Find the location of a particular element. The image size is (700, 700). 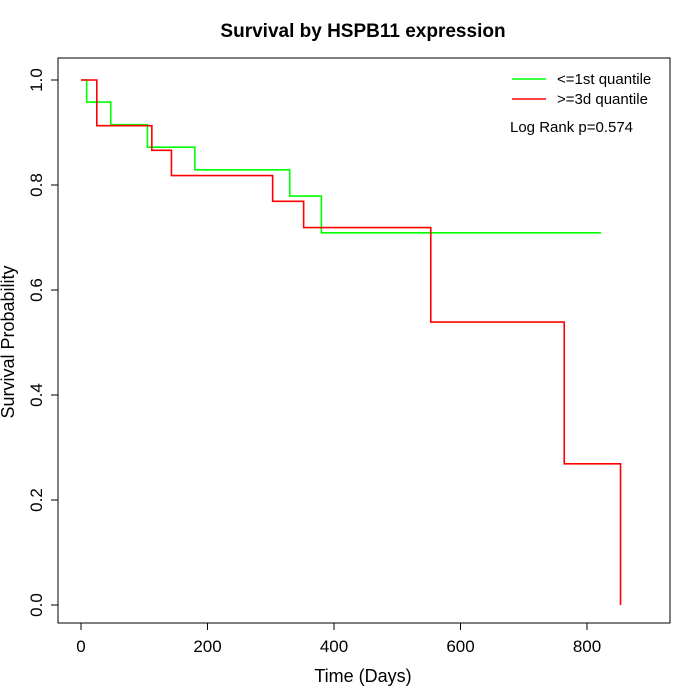

chart-title: Survival by HSPB11 expression is located at coordinates (362, 31).